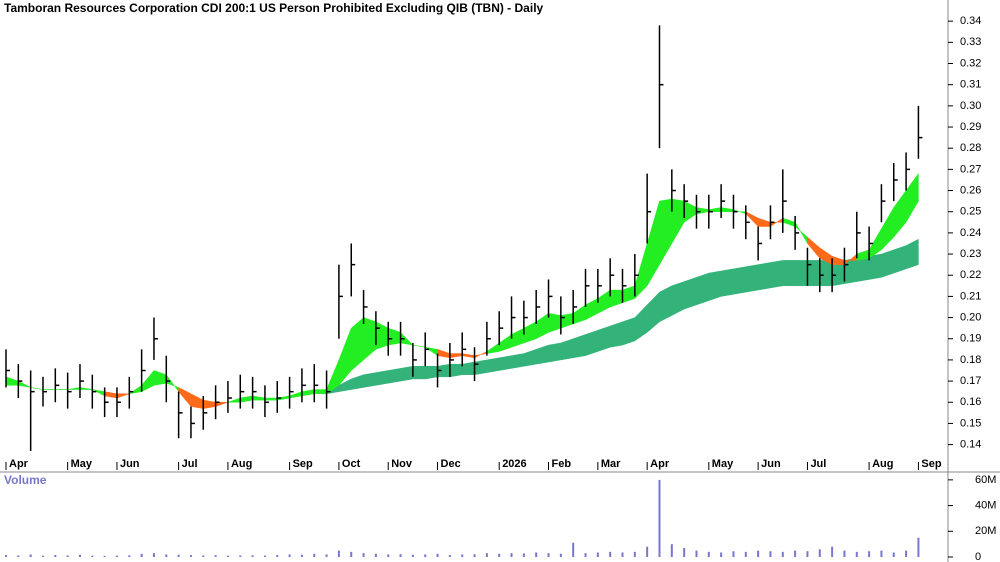  I want to click on y-tick-label: 0.29, so click(970, 127).